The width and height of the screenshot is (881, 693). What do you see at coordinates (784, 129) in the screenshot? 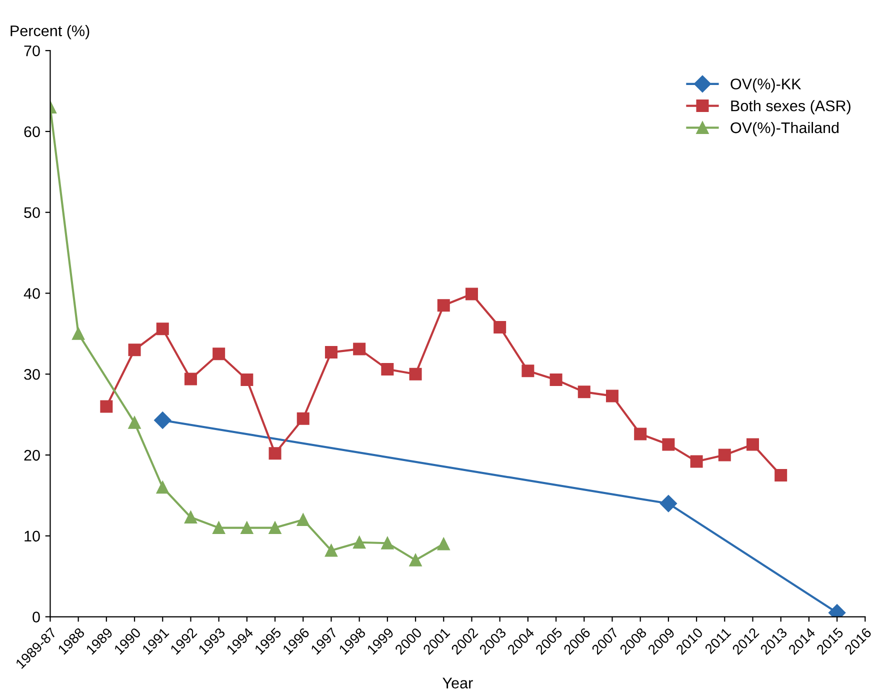
I see `legend-label: OV(%)-Thailand` at bounding box center [784, 129].